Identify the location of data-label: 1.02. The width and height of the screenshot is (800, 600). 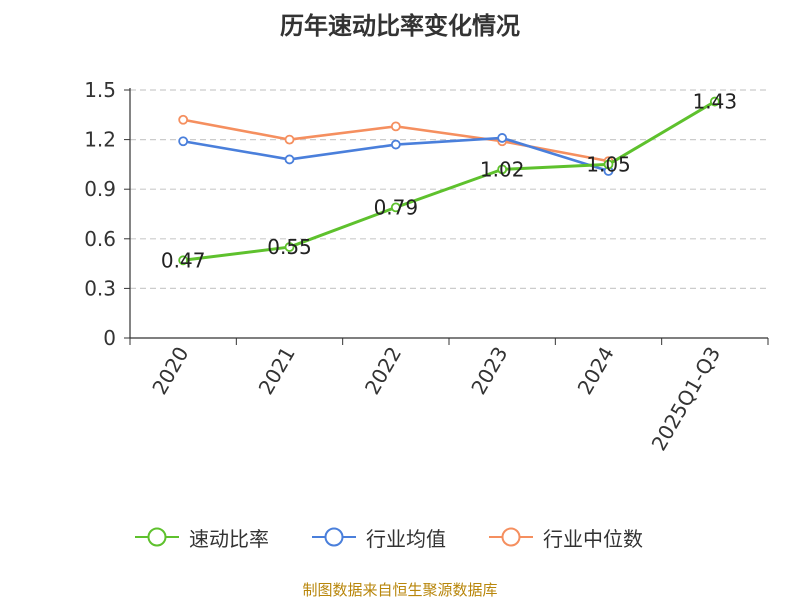
(502, 169).